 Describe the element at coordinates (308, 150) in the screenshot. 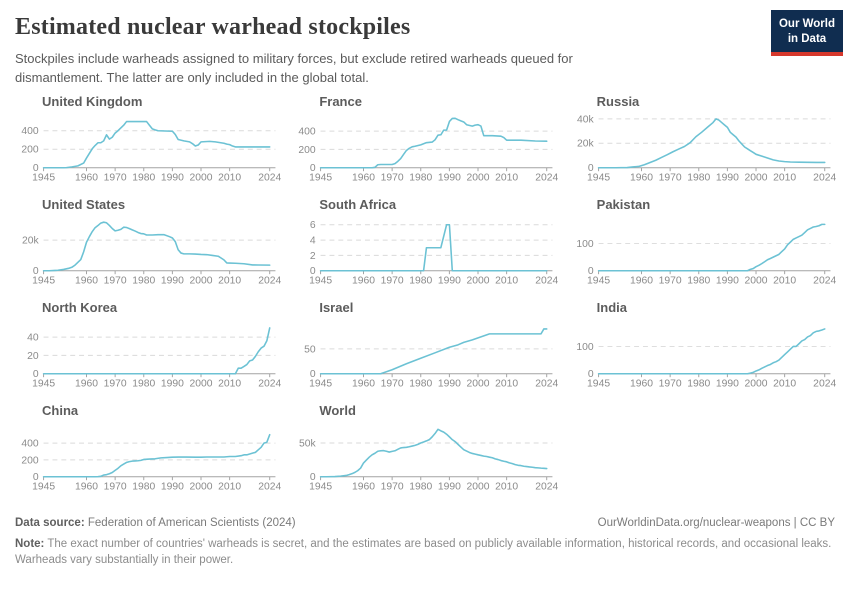

I see `y-tick-label: 200` at that location.